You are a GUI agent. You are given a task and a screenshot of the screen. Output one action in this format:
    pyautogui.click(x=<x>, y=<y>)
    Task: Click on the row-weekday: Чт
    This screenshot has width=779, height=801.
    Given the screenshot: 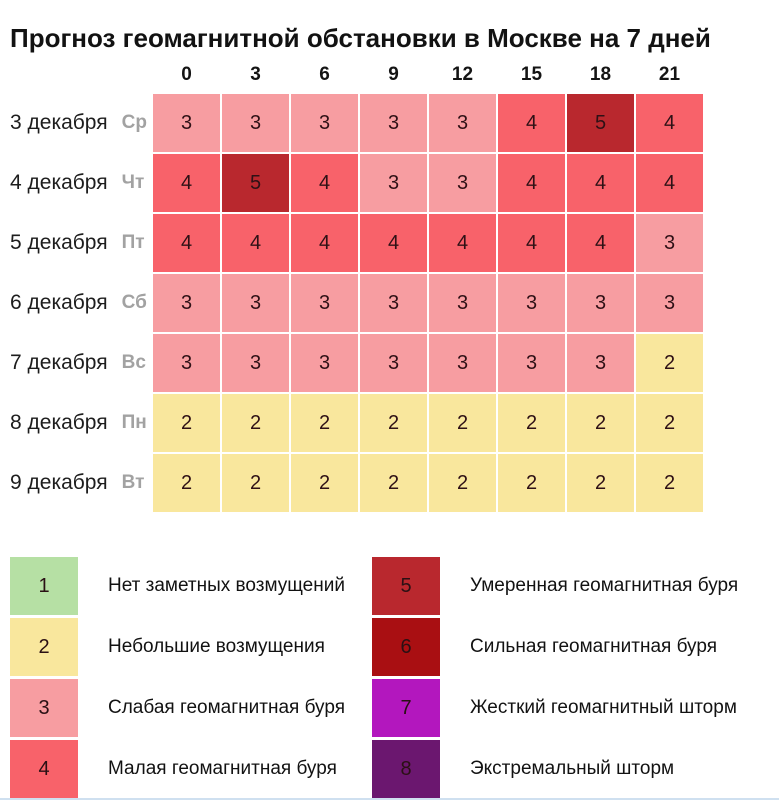 What is the action you would take?
    pyautogui.click(x=133, y=182)
    